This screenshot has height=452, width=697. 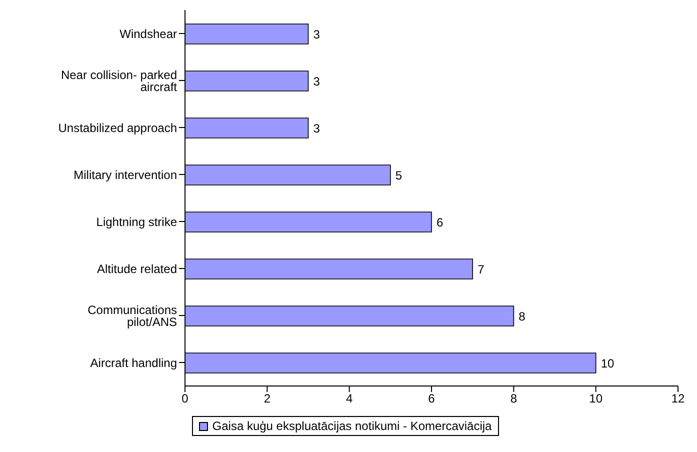 What do you see at coordinates (678, 399) in the screenshot?
I see `x-tick-label: 12` at bounding box center [678, 399].